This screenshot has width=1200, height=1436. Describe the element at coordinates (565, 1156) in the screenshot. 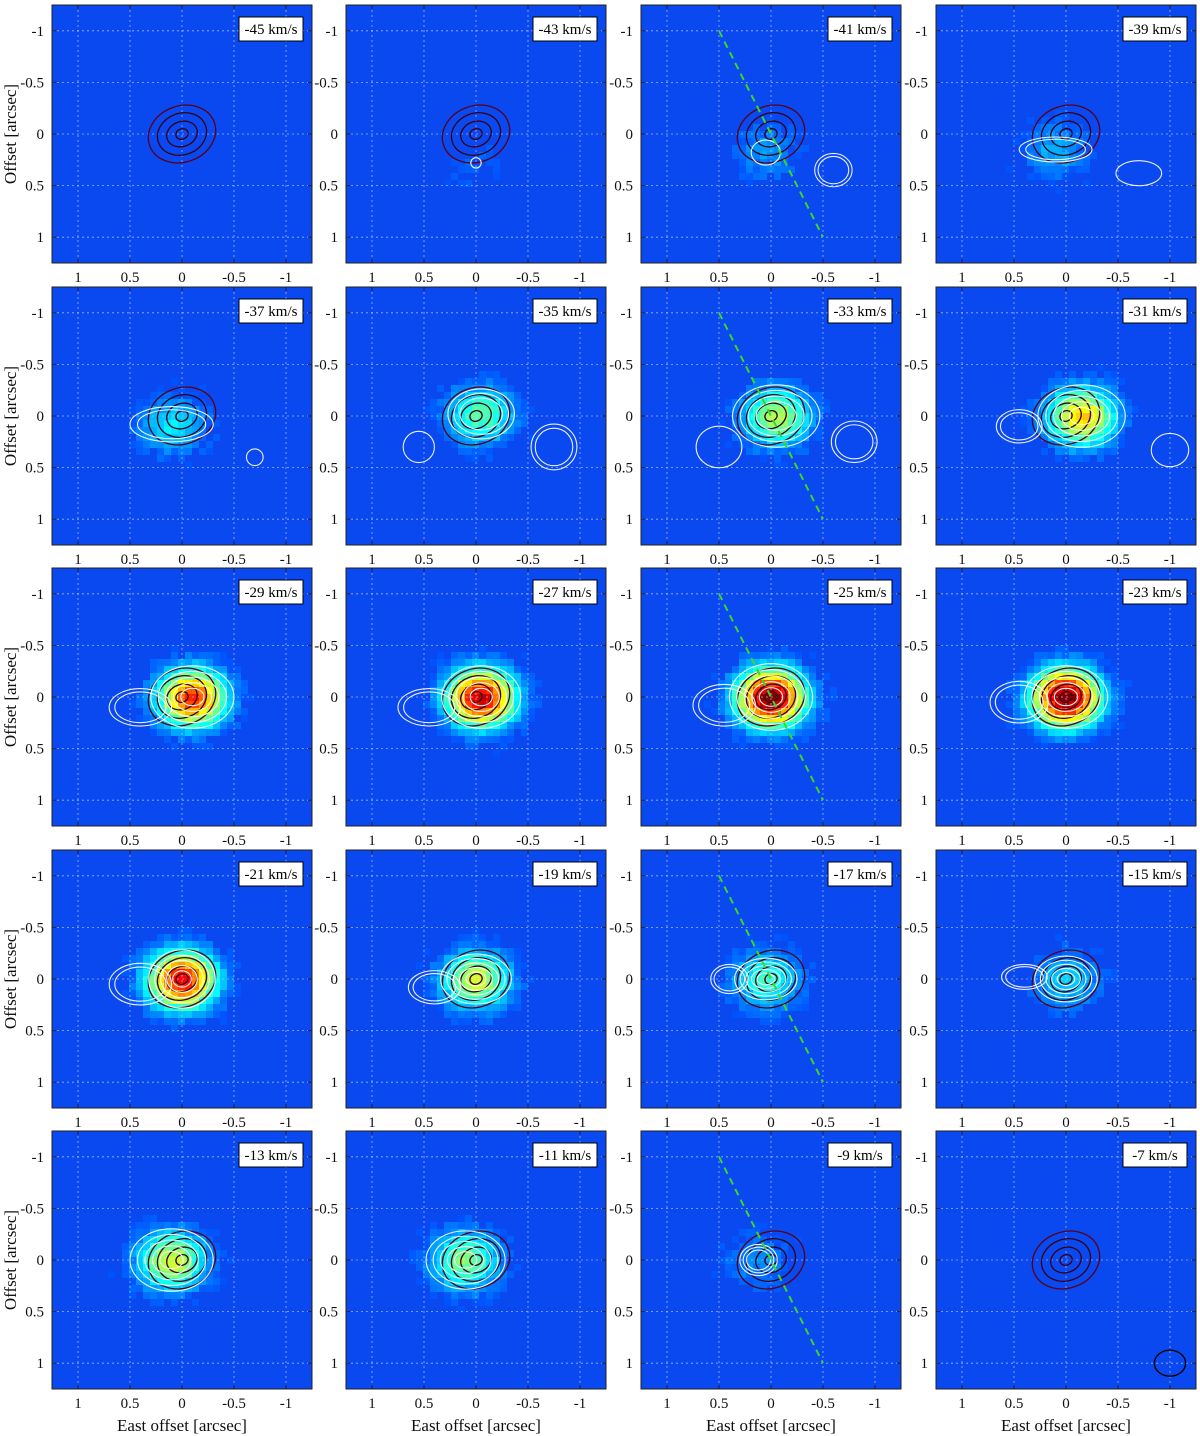

I see `svg-text: -11 km/s` at that location.